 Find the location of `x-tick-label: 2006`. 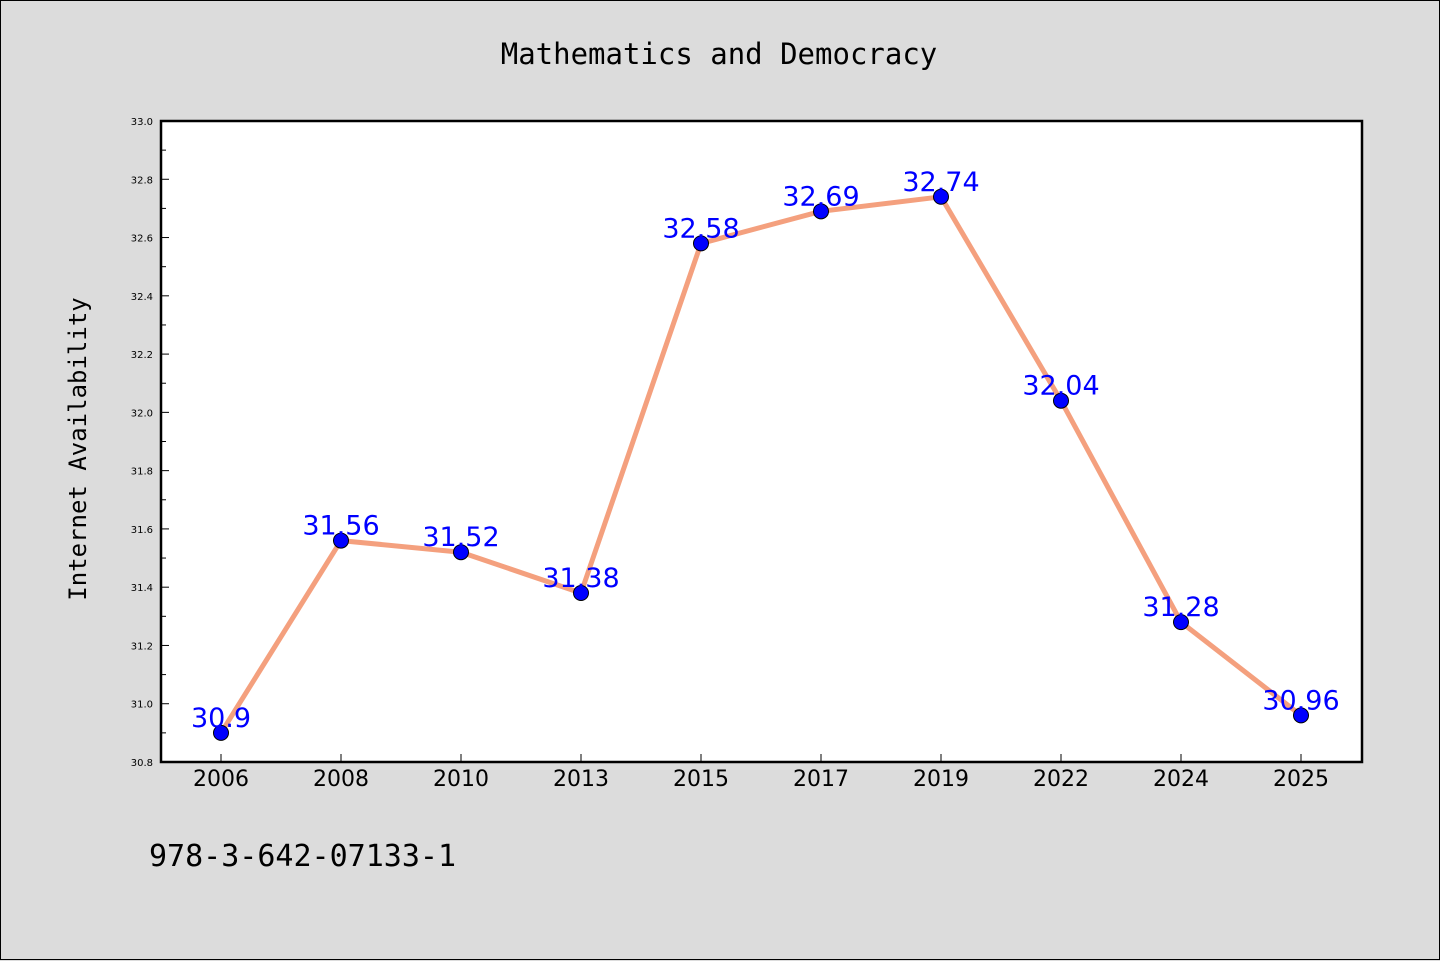

x-tick-label: 2006 is located at coordinates (221, 779).